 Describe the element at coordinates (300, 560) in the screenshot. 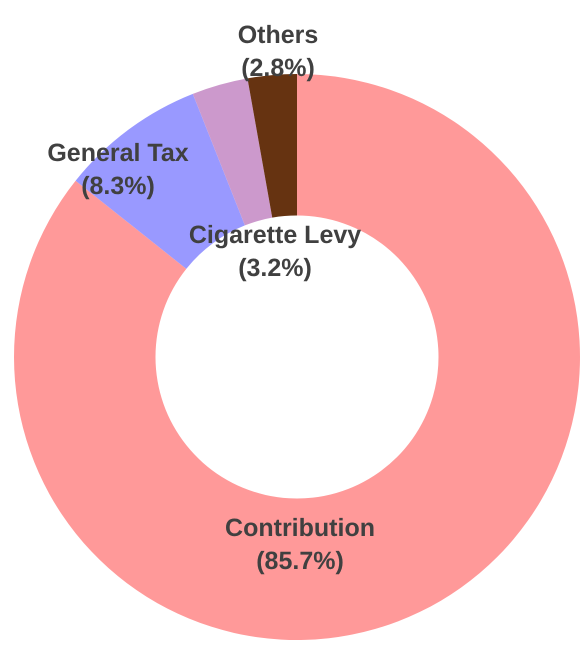

I see `data-label: (85.7%)` at that location.